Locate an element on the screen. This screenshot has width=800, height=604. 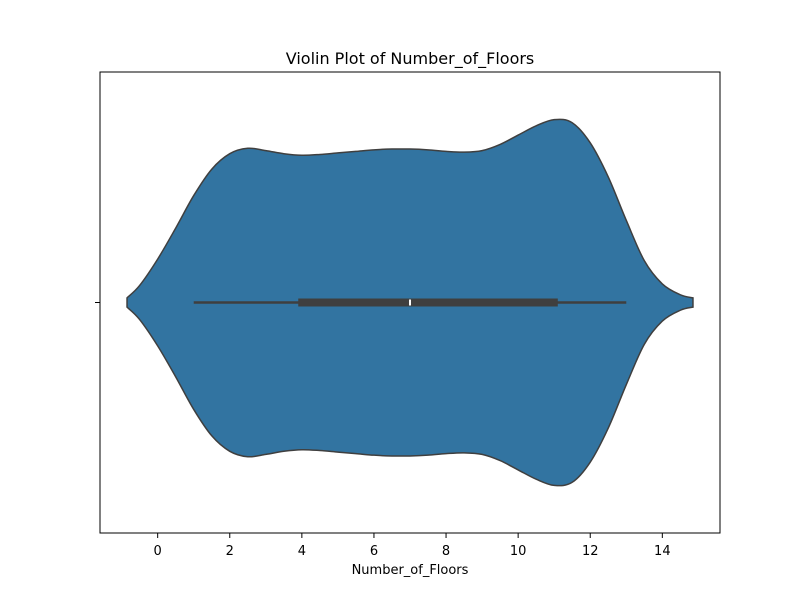
x-tick-label: 12 is located at coordinates (590, 551).